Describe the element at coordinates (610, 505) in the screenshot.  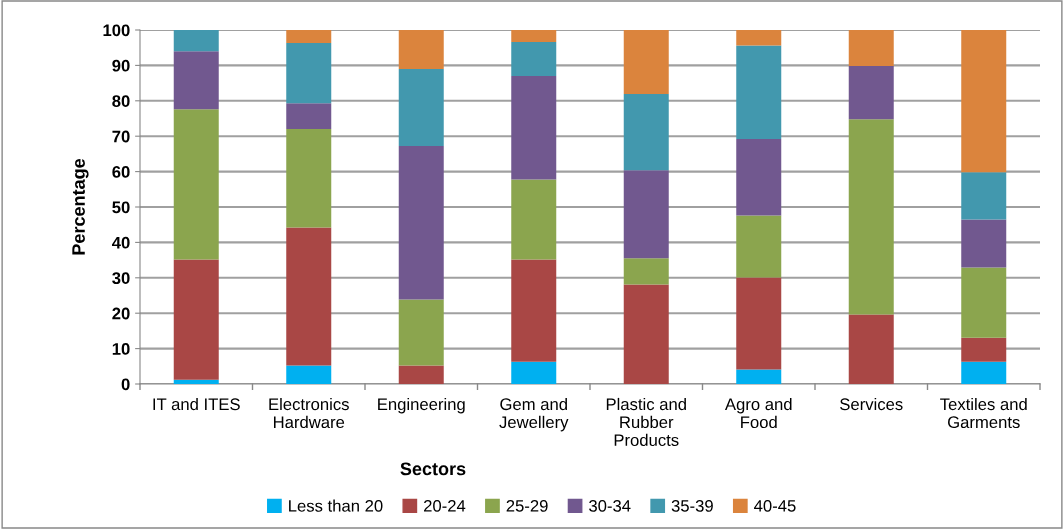
I see `legend-label: 30-34` at that location.